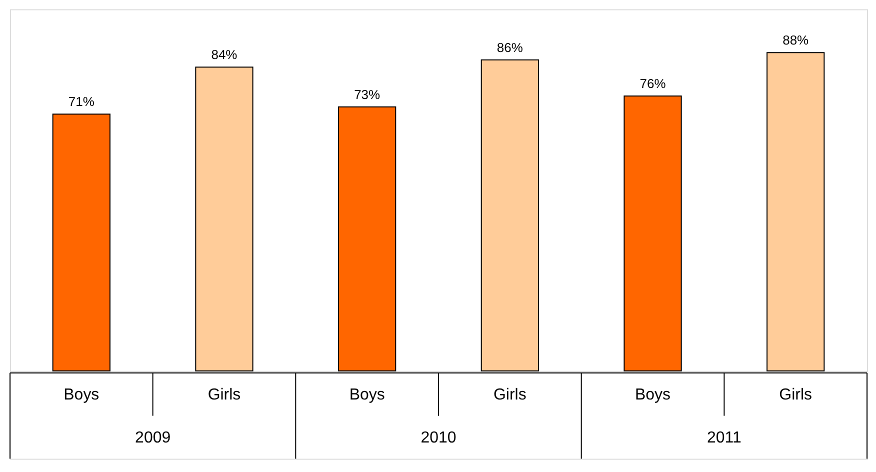 The image size is (876, 472). What do you see at coordinates (724, 437) in the screenshot?
I see `x-tick-label: 2011` at bounding box center [724, 437].